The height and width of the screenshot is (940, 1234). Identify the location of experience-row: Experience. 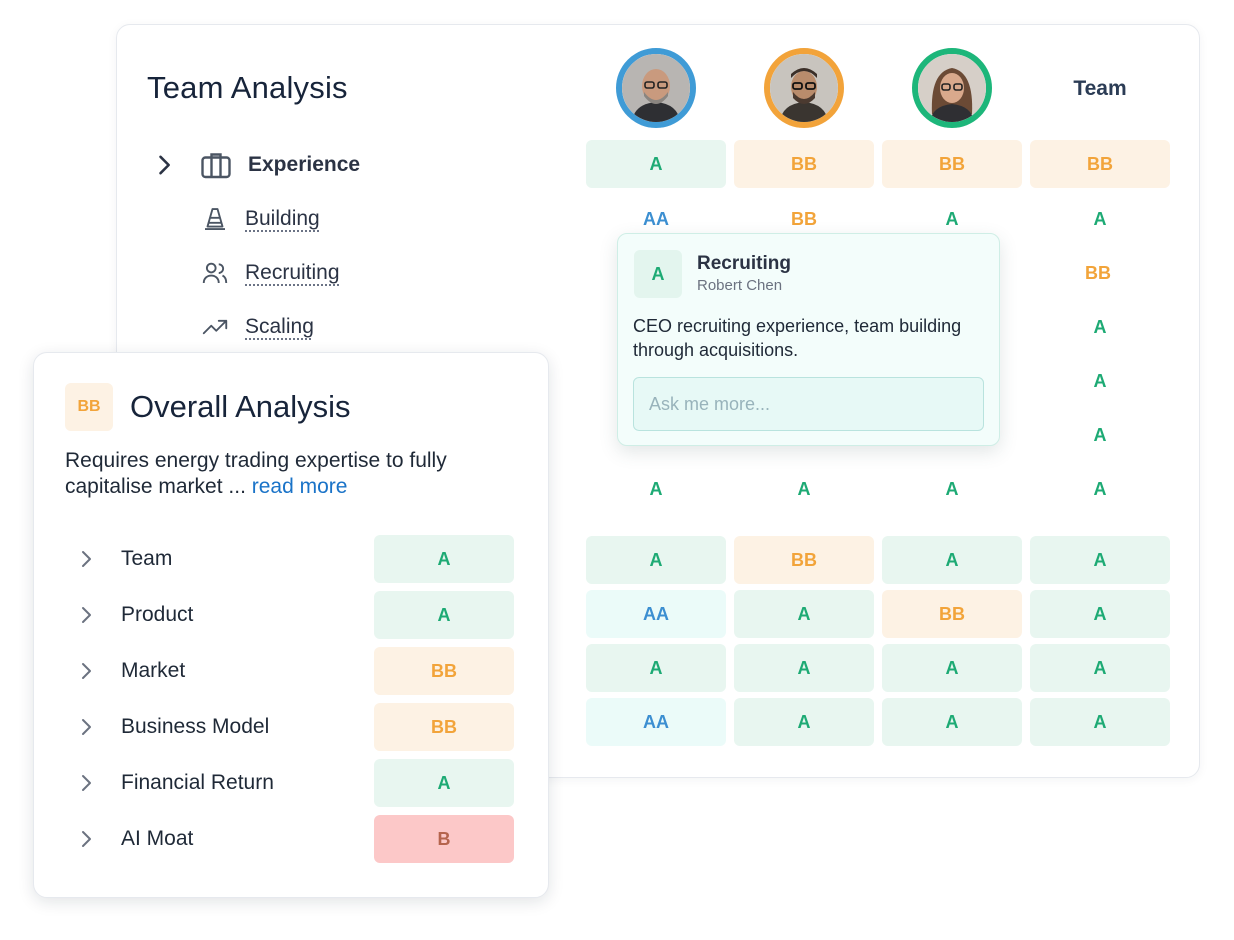
(255, 165).